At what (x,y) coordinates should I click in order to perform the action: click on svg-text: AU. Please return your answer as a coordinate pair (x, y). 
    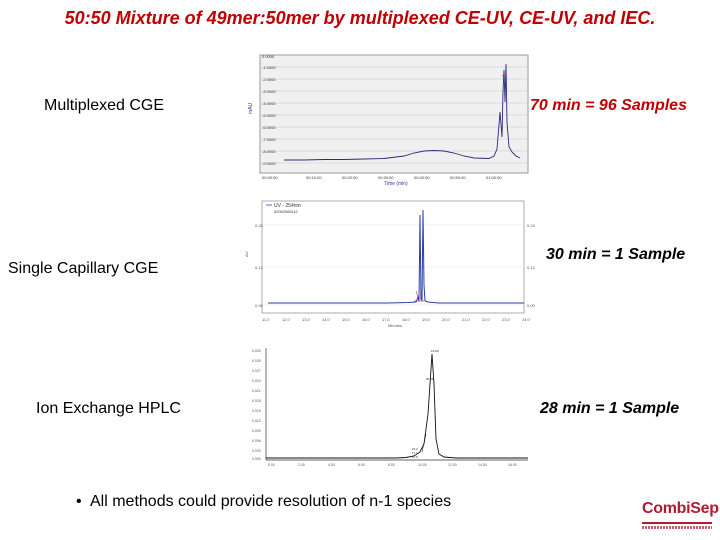
    Looking at the image, I should click on (246, 254).